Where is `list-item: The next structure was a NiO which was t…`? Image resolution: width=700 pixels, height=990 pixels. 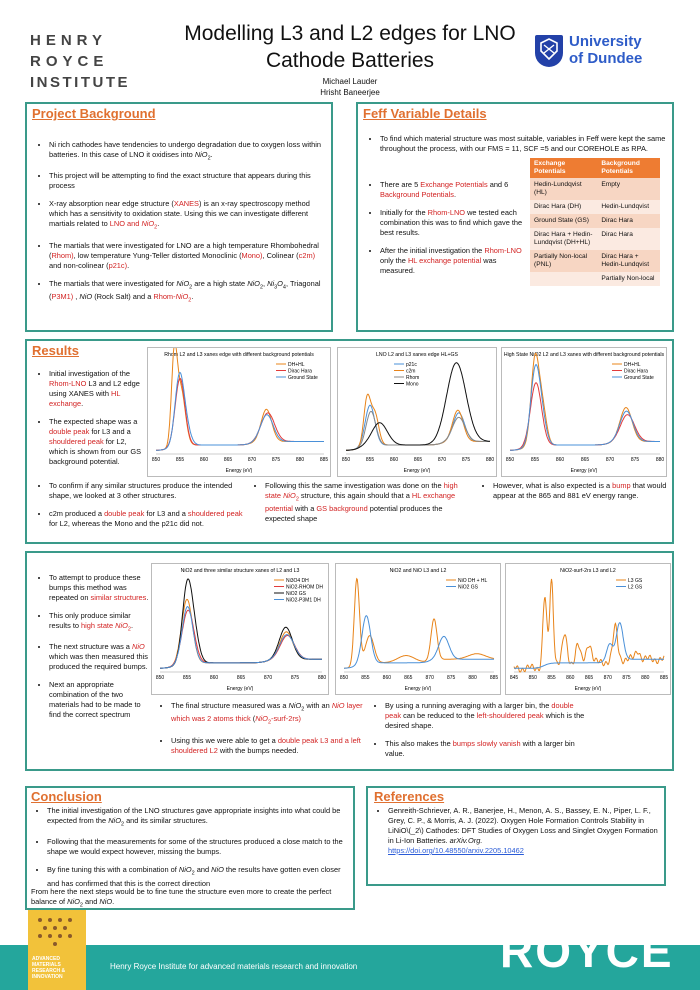
list-item: The next structure was a NiO which was t… is located at coordinates (100, 657).